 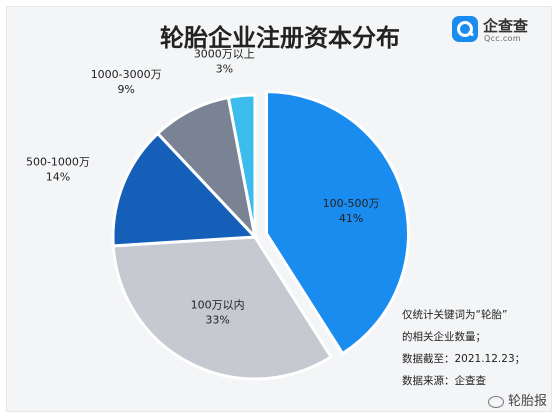 I want to click on footnote-line: 数据截至：2021.12.23；, so click(x=464, y=359).